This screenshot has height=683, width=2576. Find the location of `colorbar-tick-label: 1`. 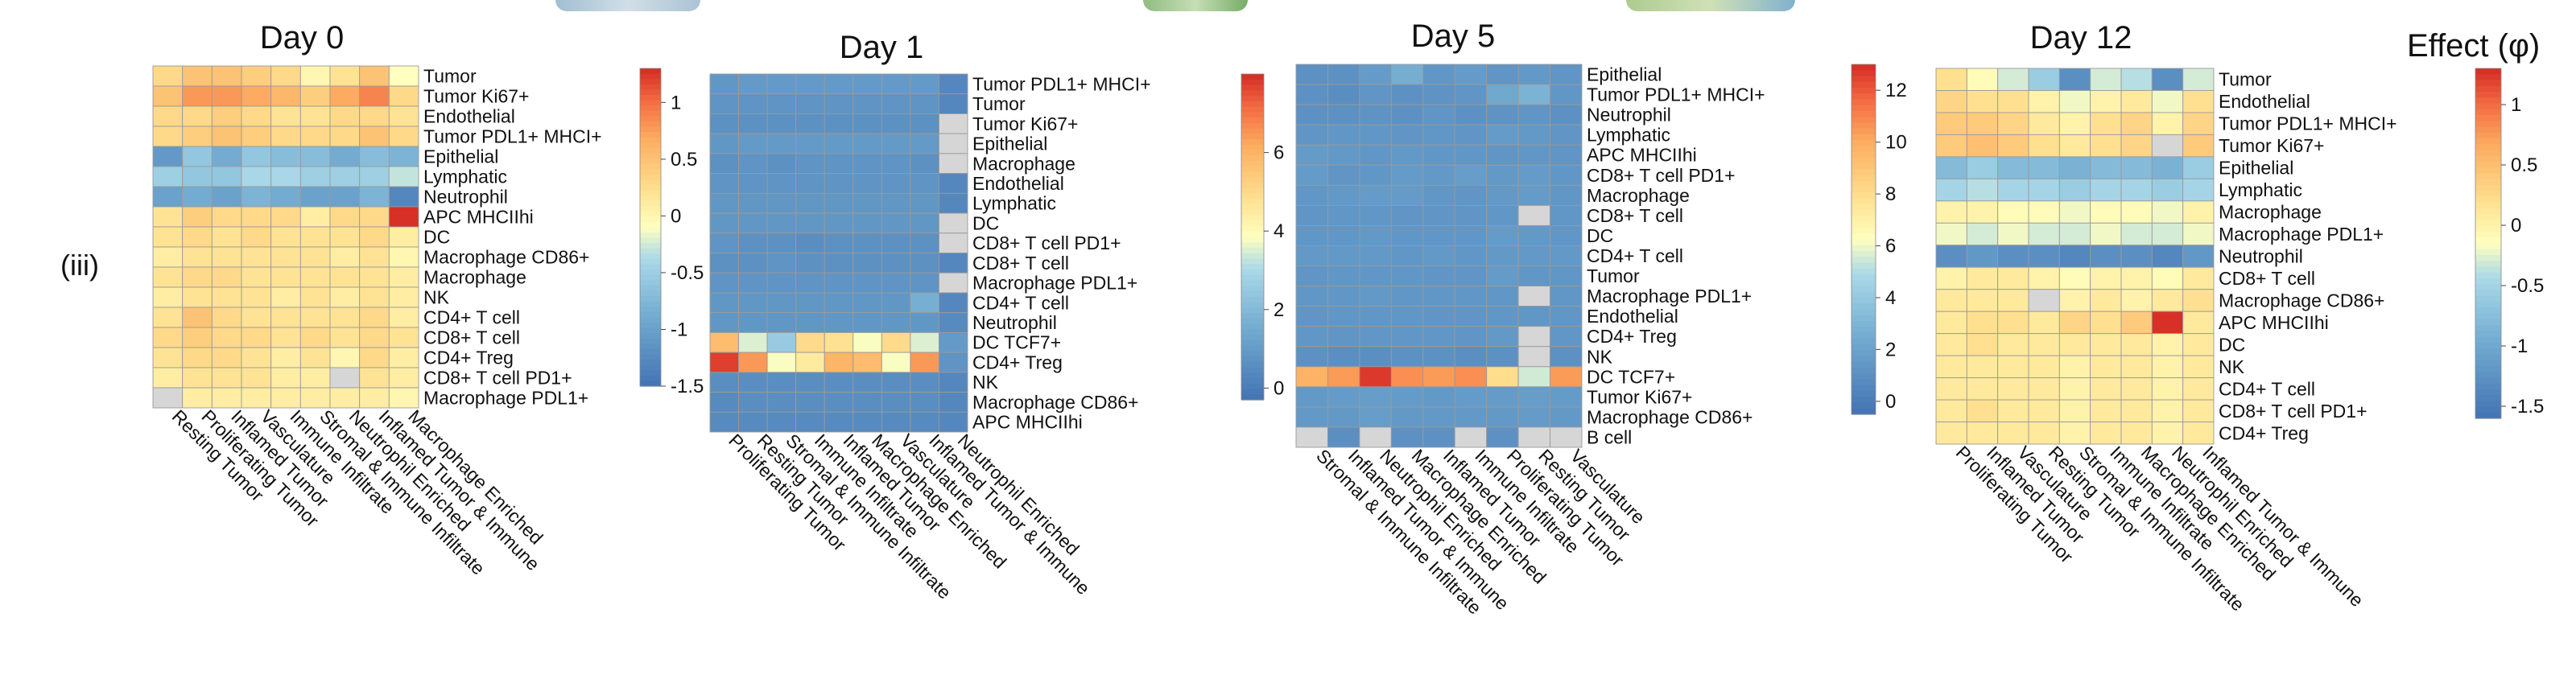

colorbar-tick-label: 1 is located at coordinates (676, 102).